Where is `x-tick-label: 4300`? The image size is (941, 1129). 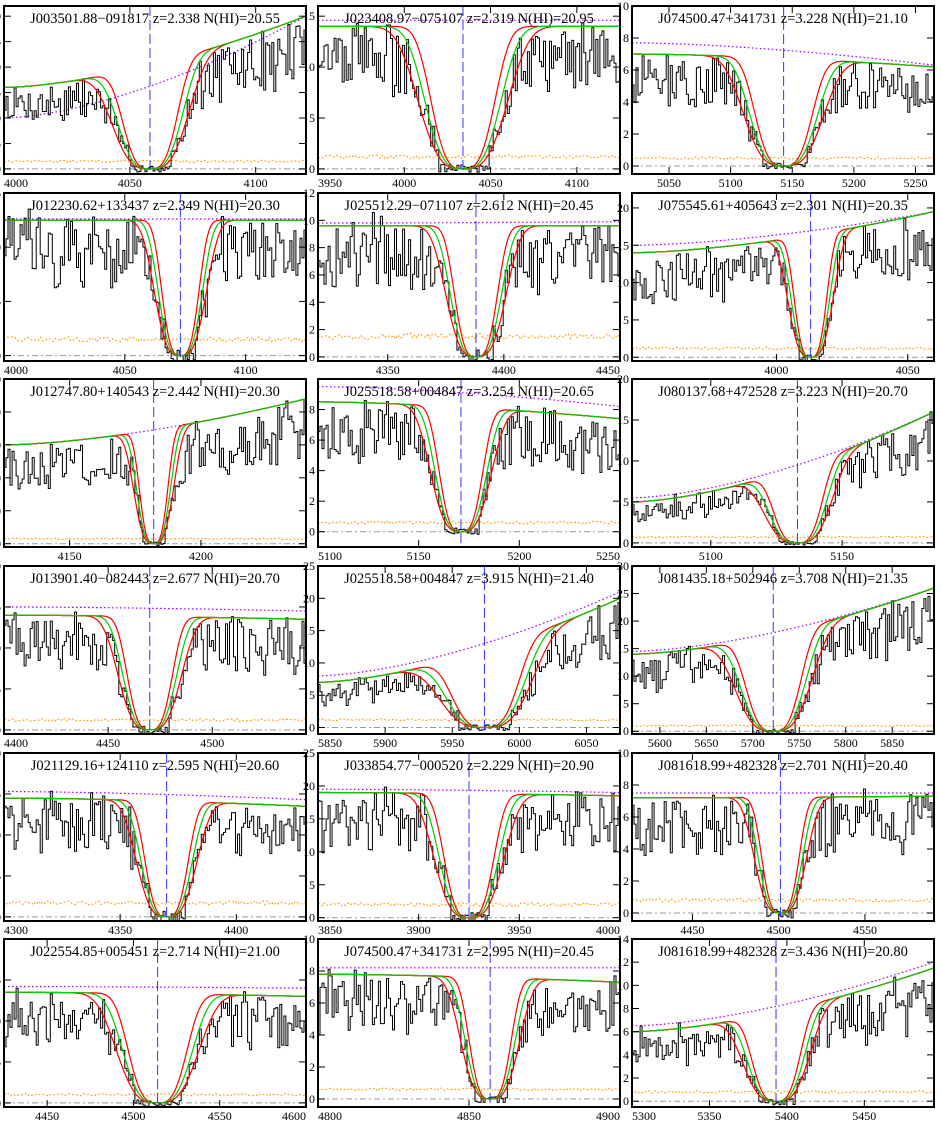 x-tick-label: 4300 is located at coordinates (16, 930).